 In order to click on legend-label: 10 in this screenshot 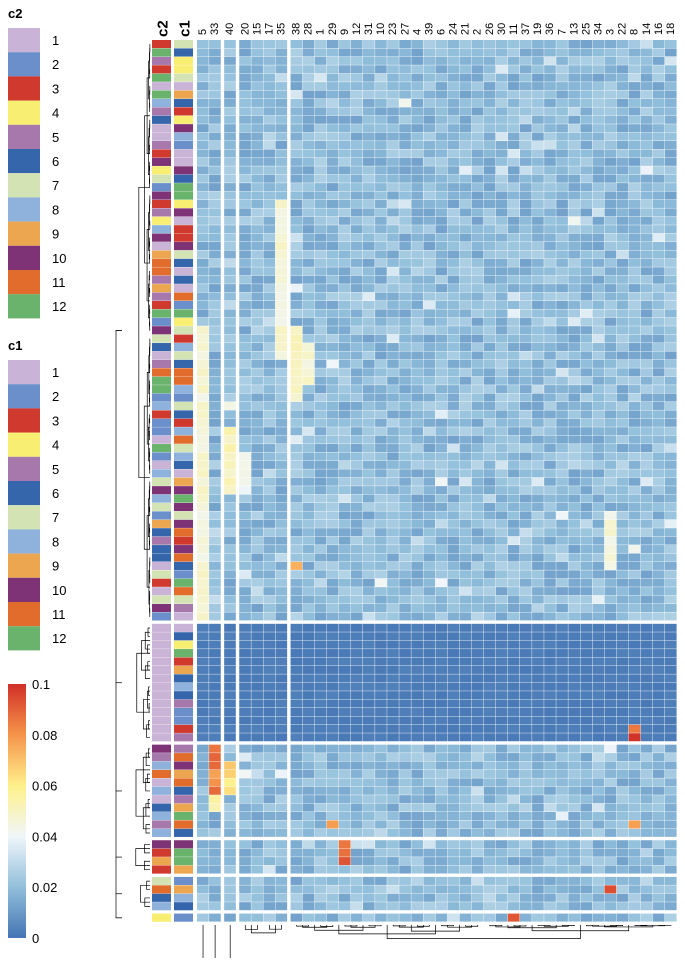, I will do `click(59, 258)`.